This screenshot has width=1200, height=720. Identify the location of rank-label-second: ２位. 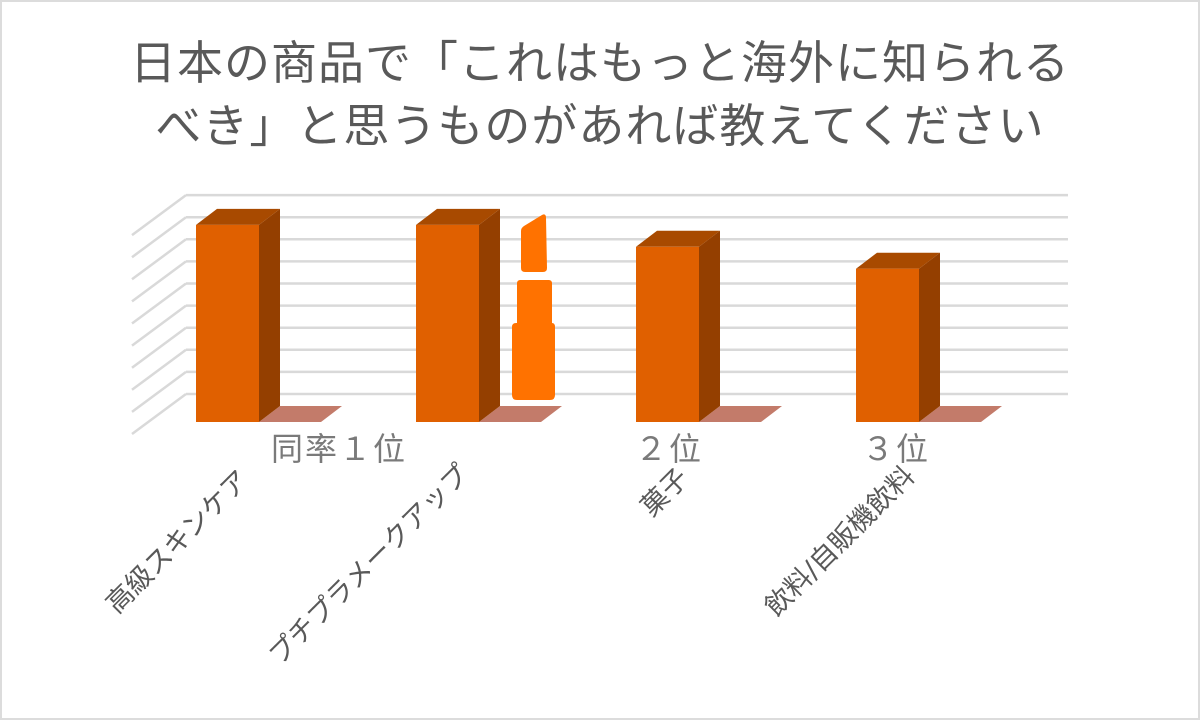
(669, 449).